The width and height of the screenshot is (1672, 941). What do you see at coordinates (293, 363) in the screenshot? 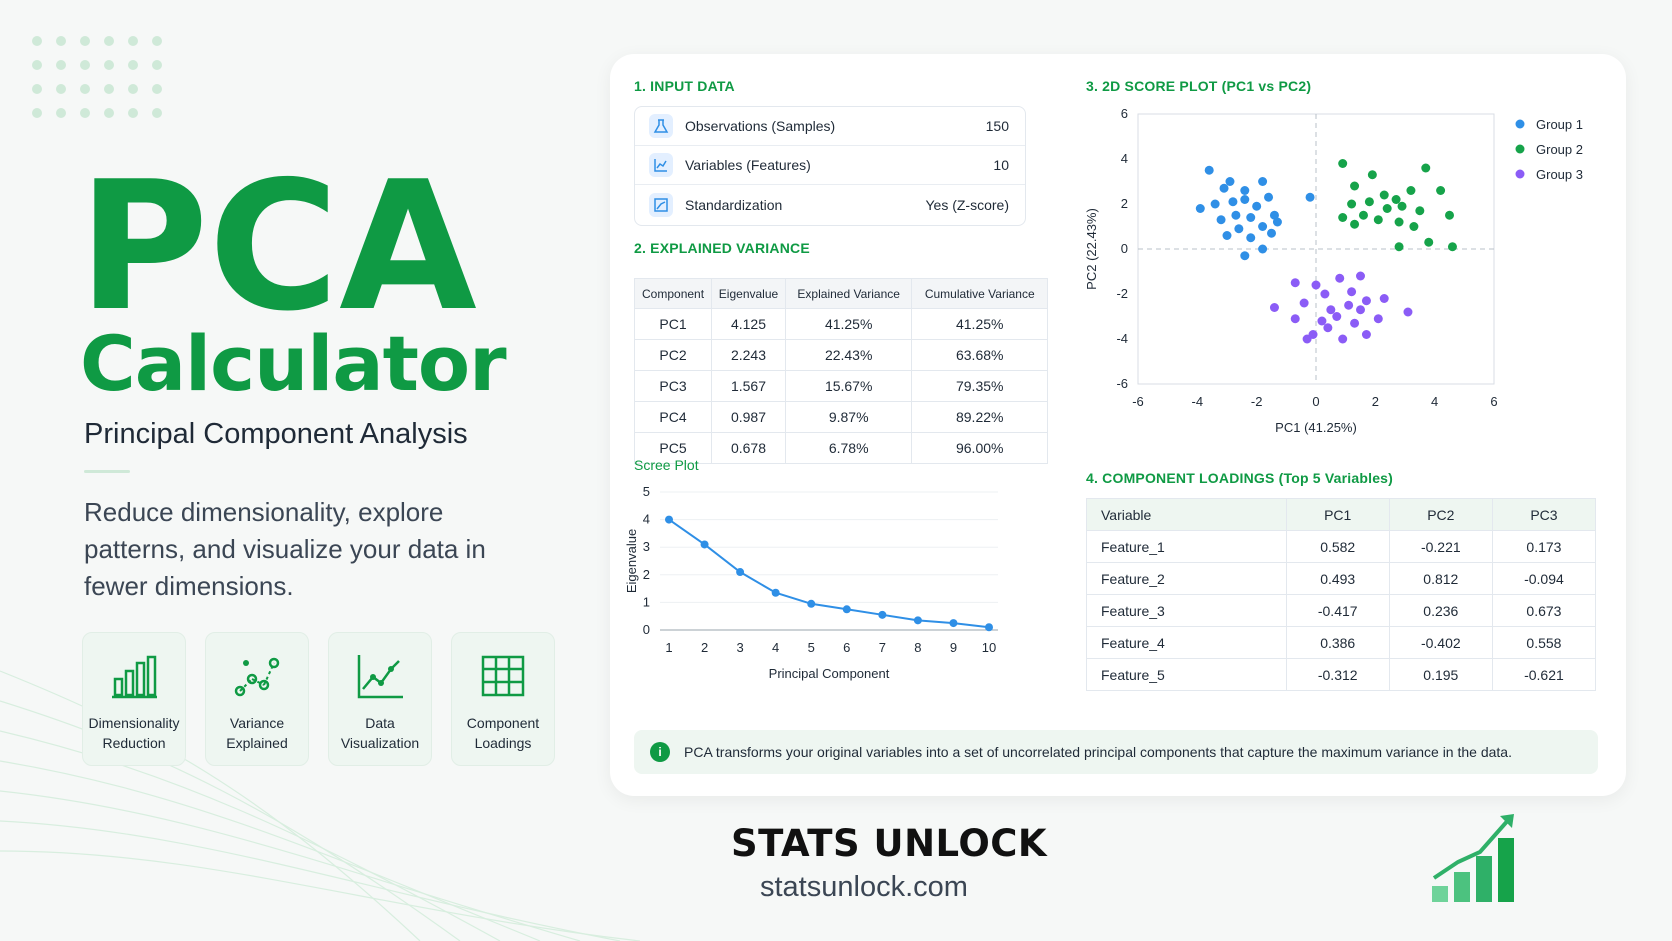
I see `hero-subtitle: Calculator` at bounding box center [293, 363].